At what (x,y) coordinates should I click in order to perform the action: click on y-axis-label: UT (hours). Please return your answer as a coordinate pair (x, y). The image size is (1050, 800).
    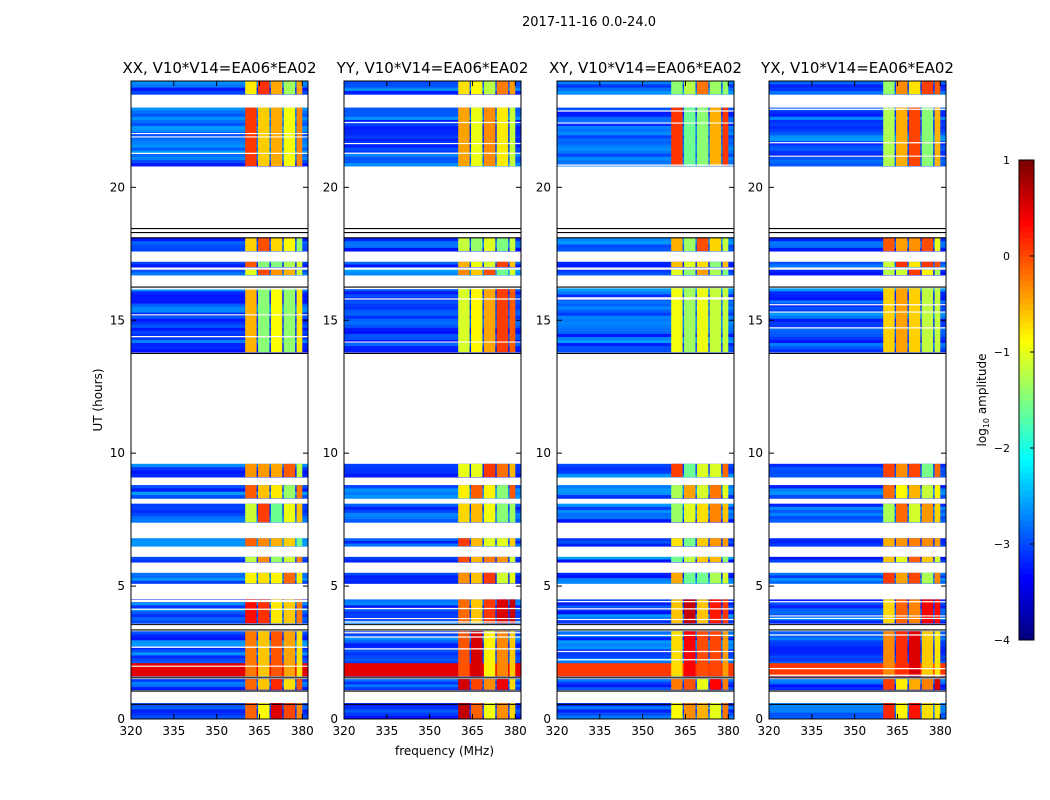
    Looking at the image, I should click on (98, 399).